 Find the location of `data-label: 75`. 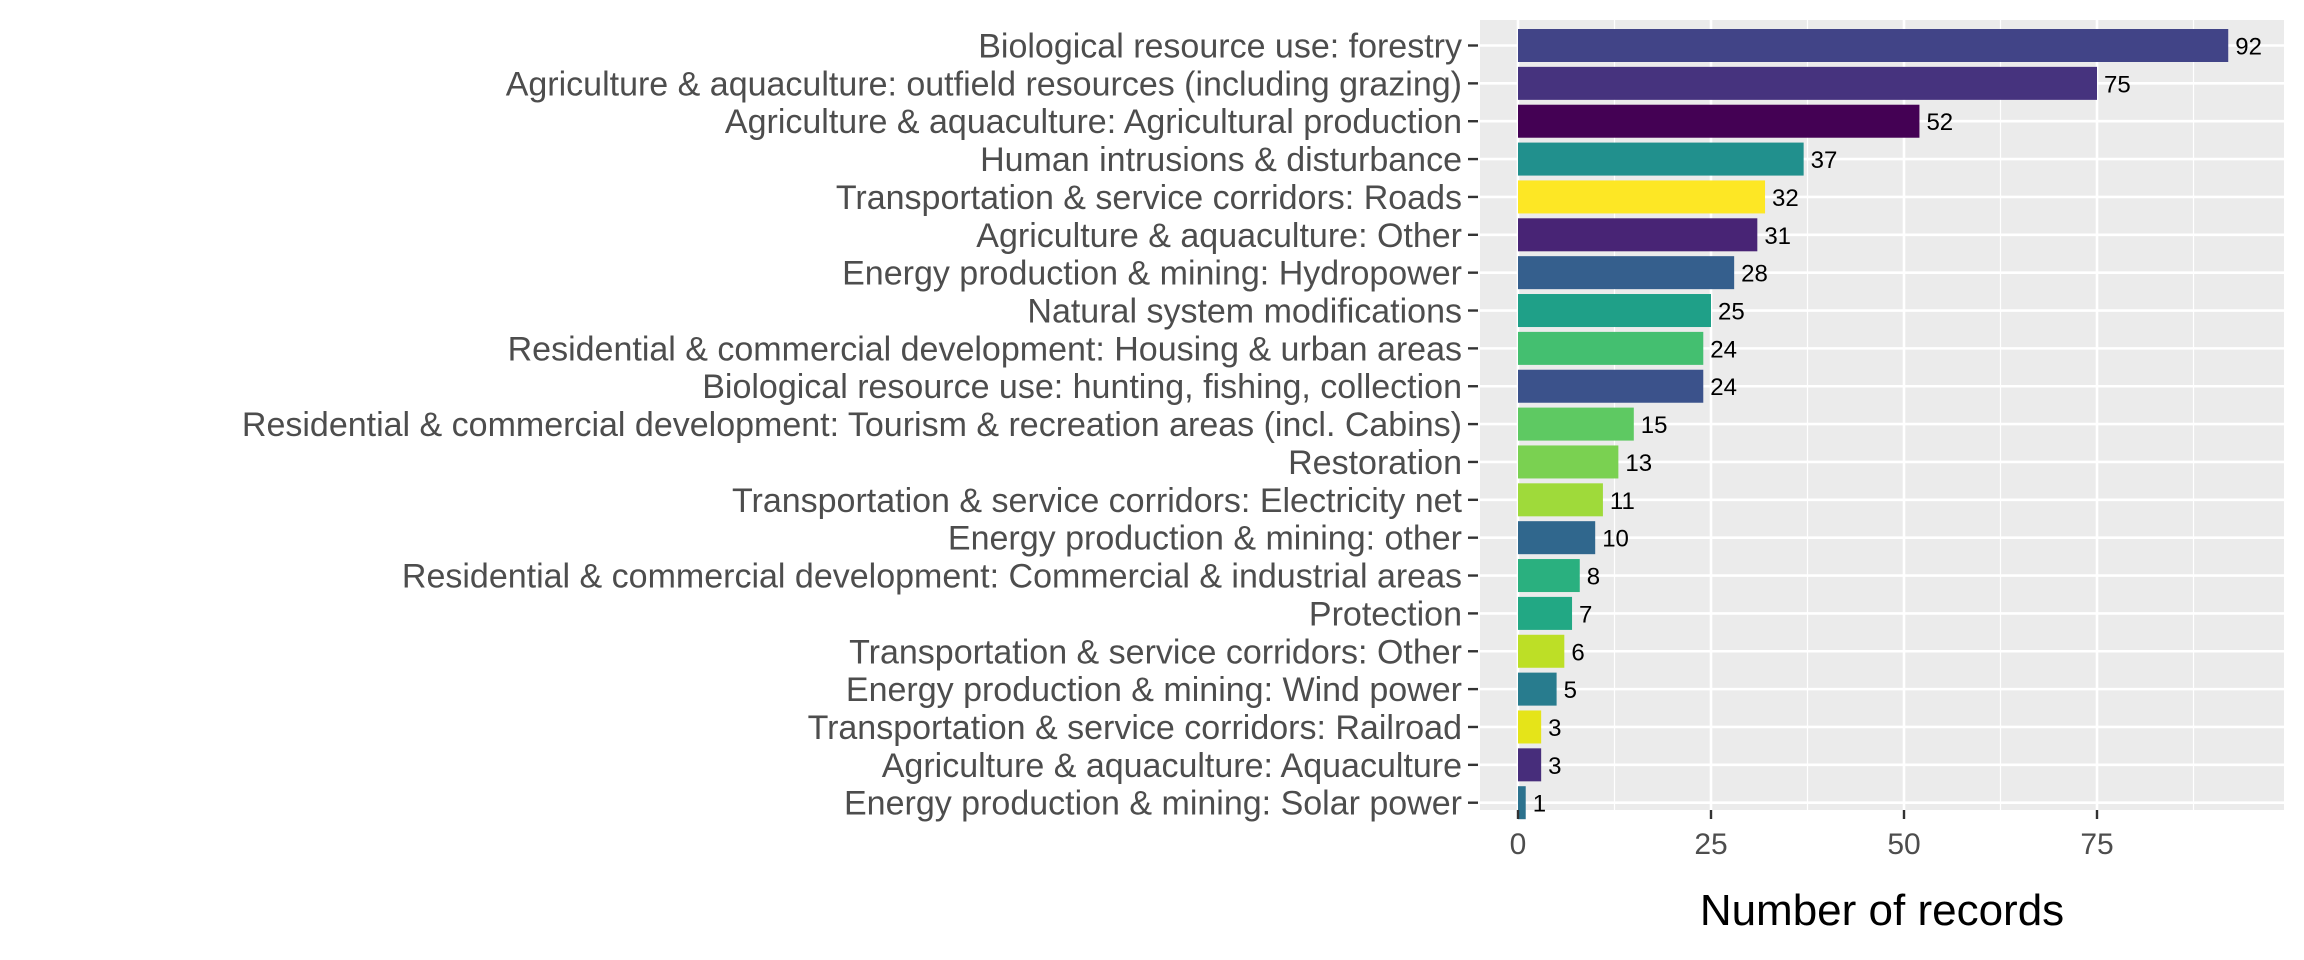

data-label: 75 is located at coordinates (2117, 84).